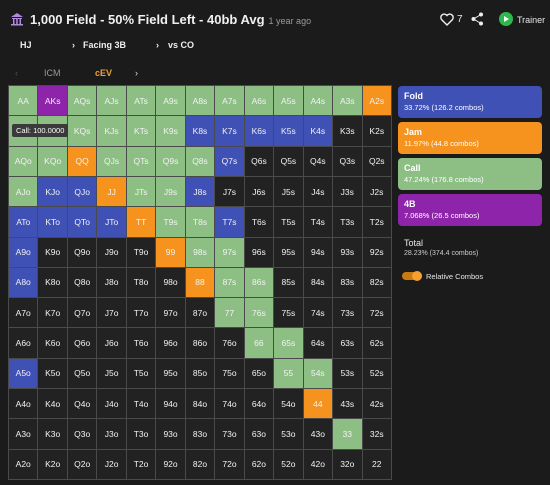  What do you see at coordinates (17, 19) in the screenshot?
I see `home-icon` at bounding box center [17, 19].